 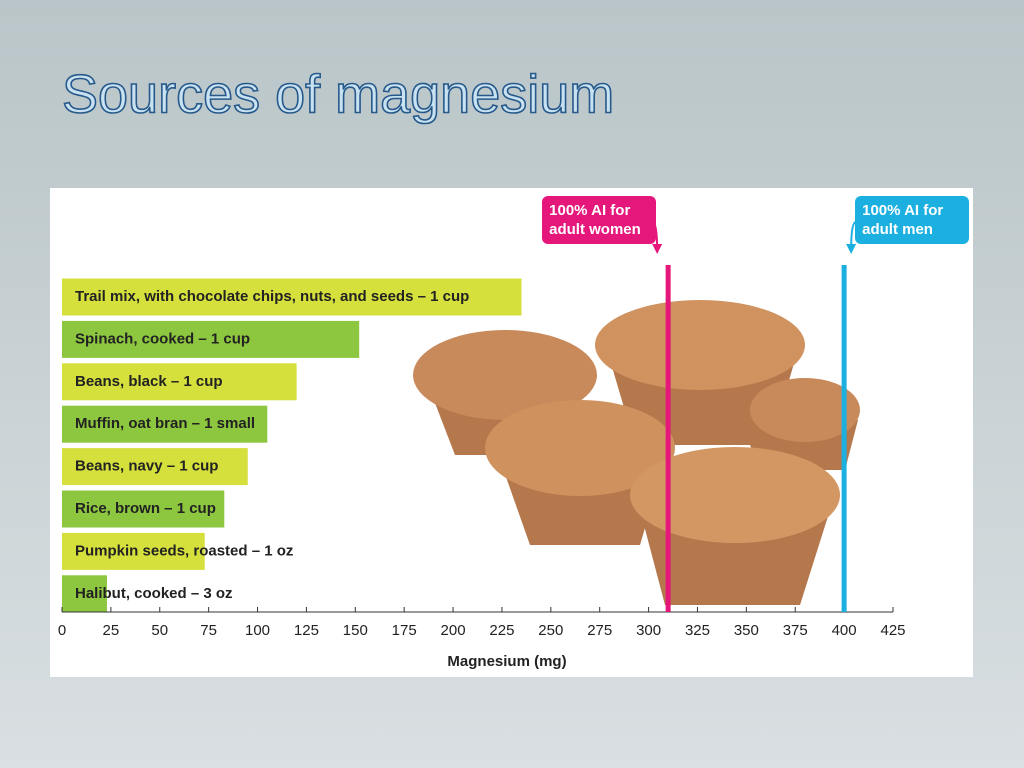 What do you see at coordinates (146, 466) in the screenshot?
I see `category-label: Beans, navy – 1 cup` at bounding box center [146, 466].